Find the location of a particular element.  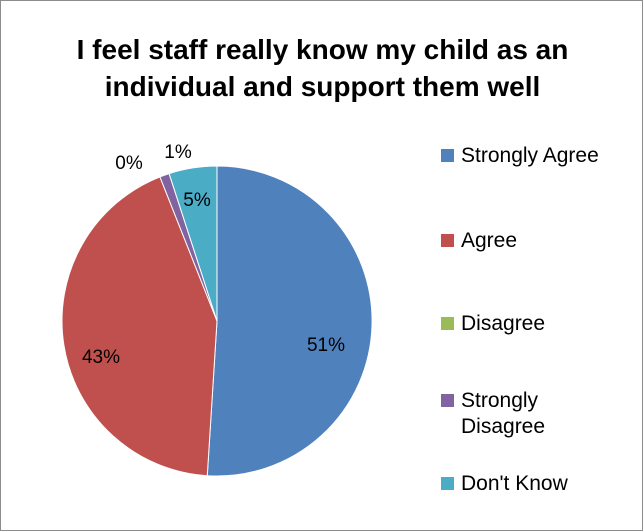

data-label-disagree: 0% is located at coordinates (129, 163).